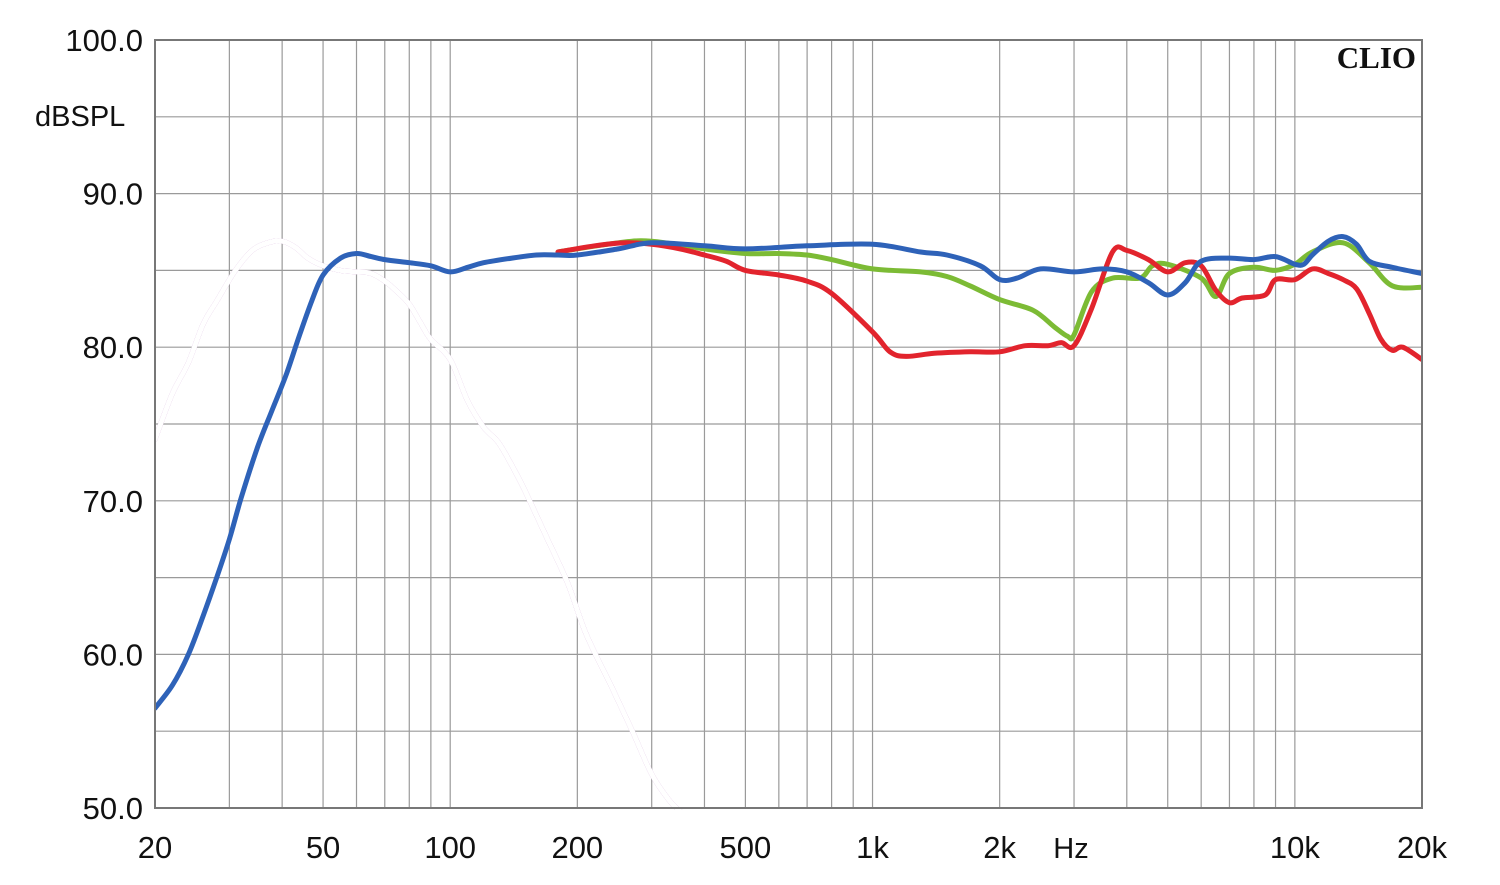 The width and height of the screenshot is (1500, 885). I want to click on y-tick-labels: 100.0 90.0 80.0 70.0 60.0 50.0, so click(104, 424).